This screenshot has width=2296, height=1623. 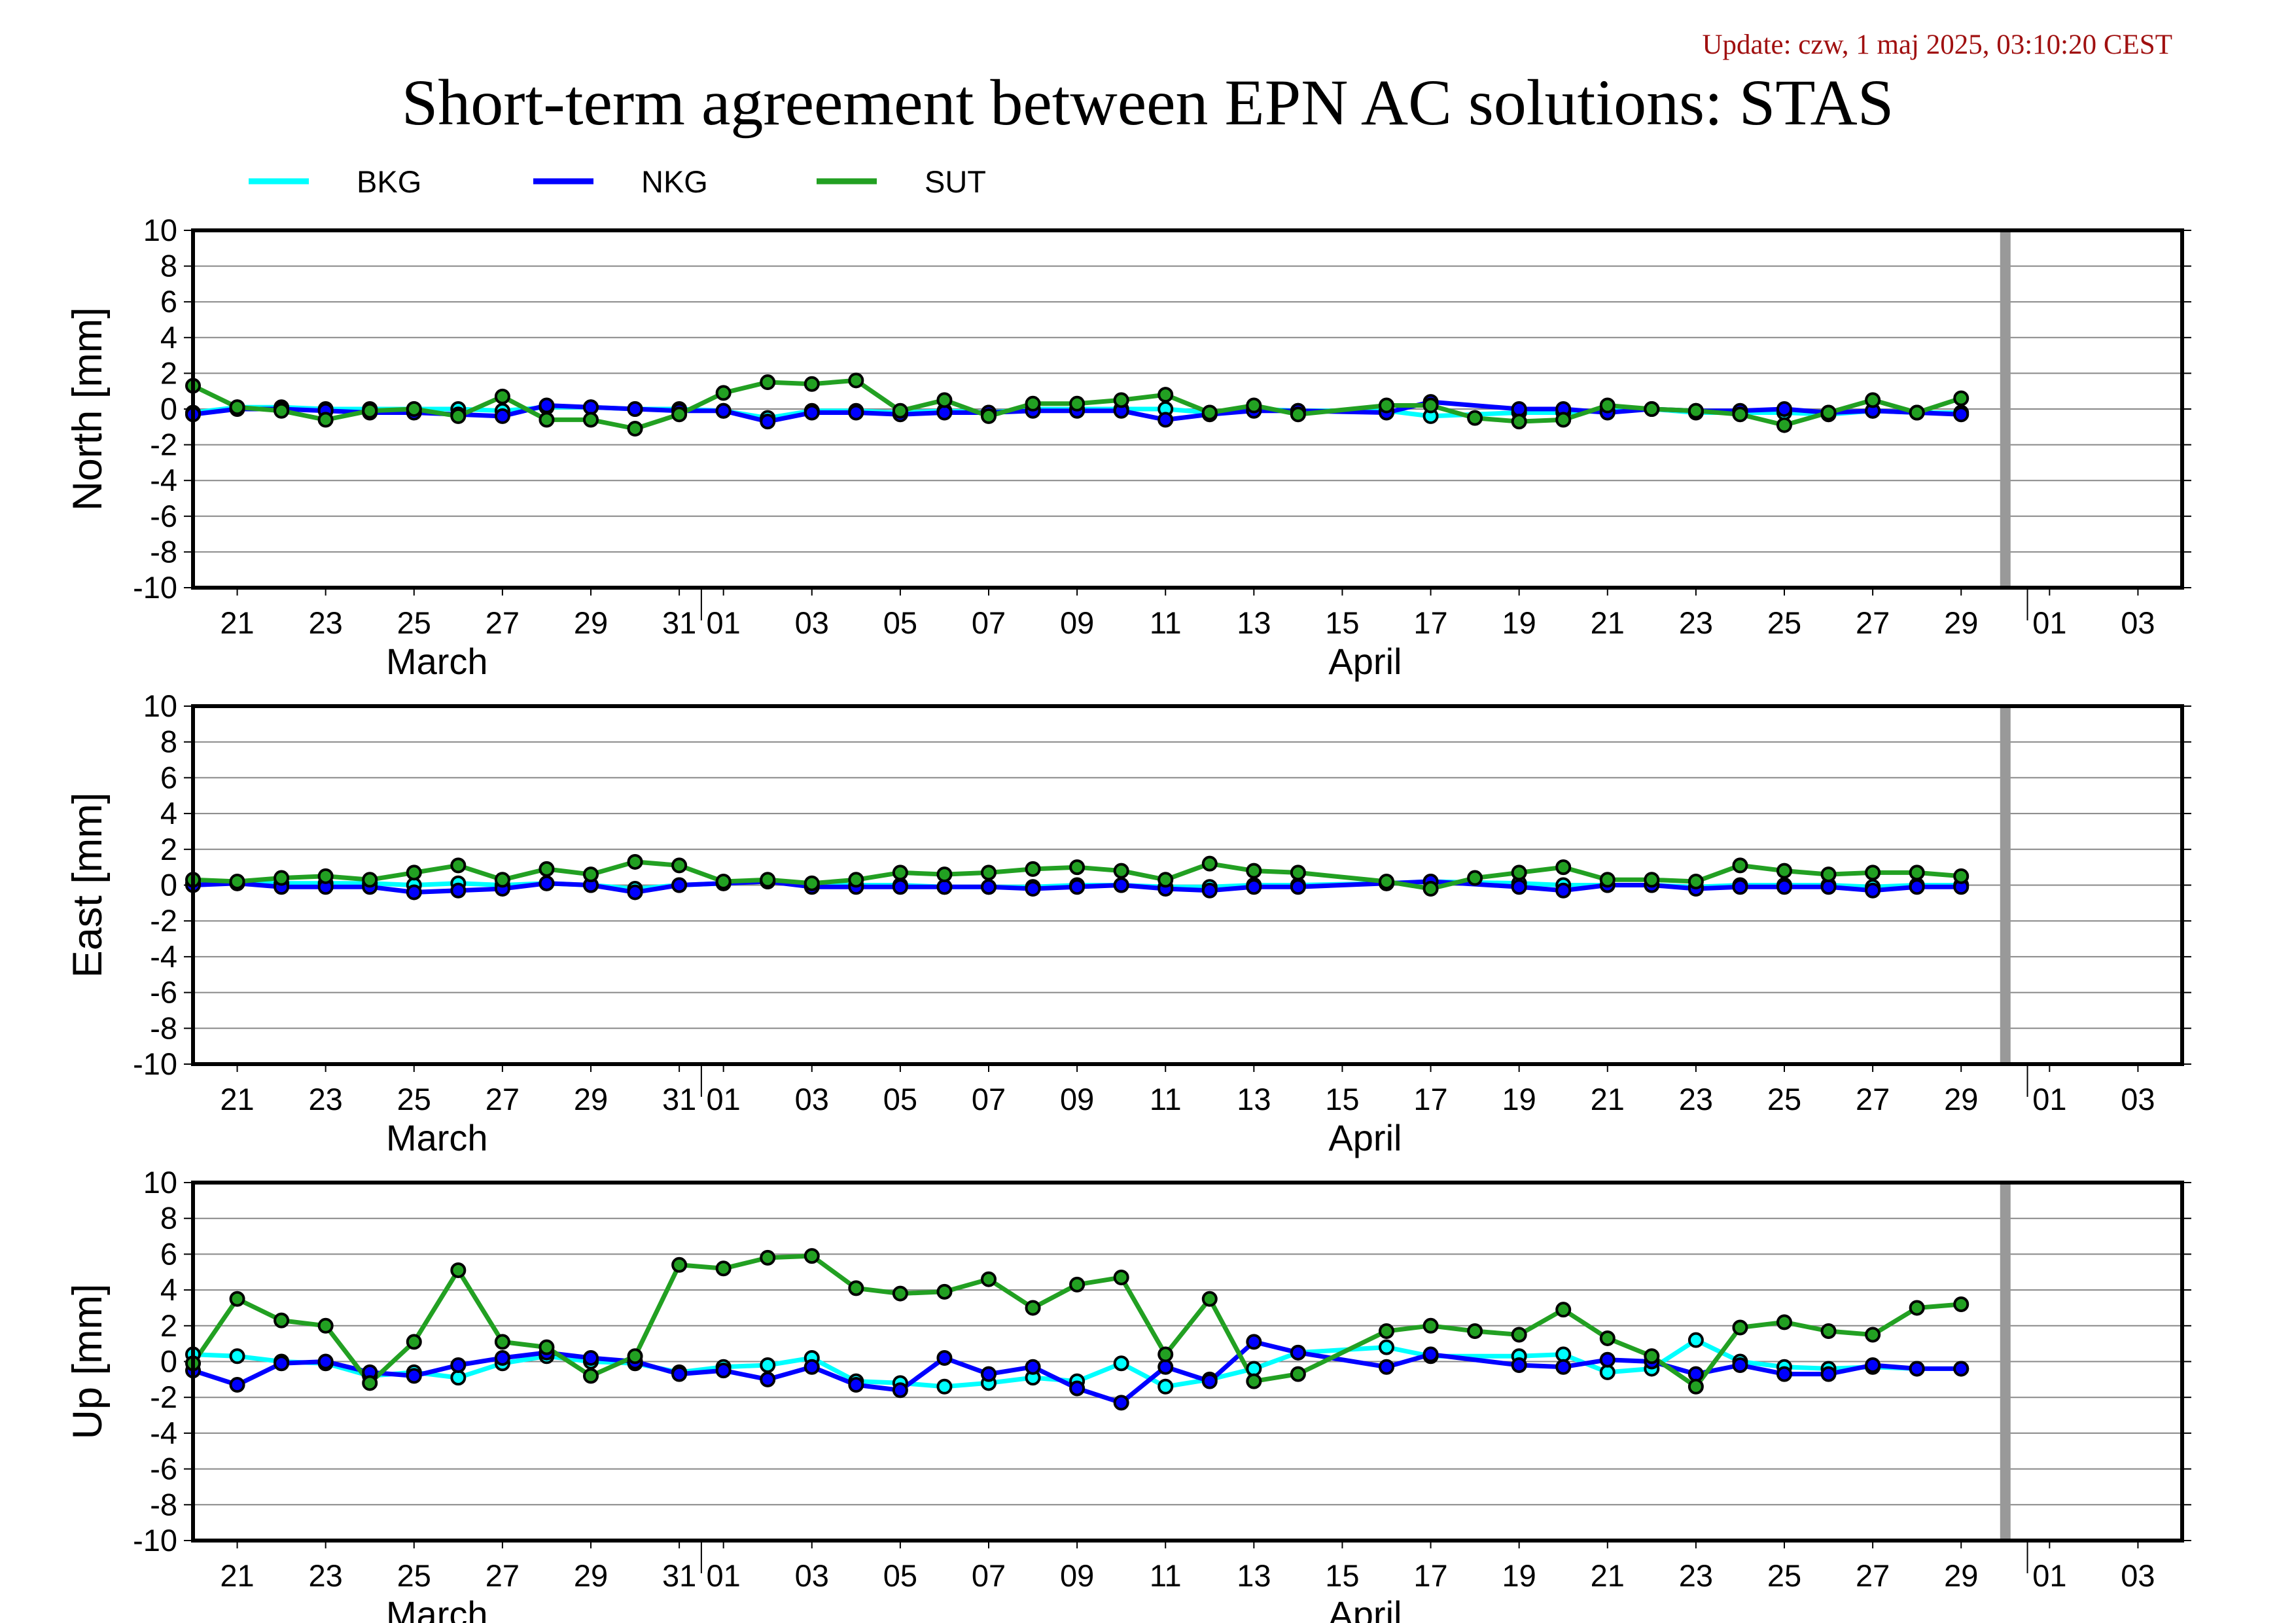 What do you see at coordinates (168, 337) in the screenshot?
I see `y-tick-label: 4` at bounding box center [168, 337].